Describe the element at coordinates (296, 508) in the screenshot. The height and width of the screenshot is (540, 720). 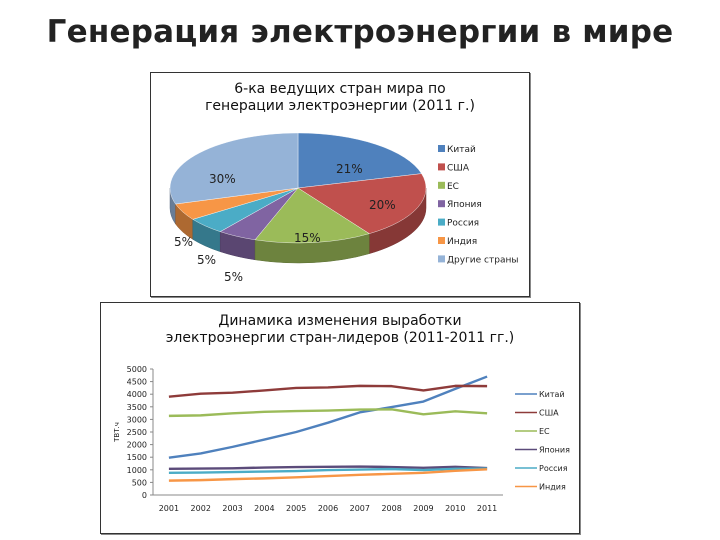
I see `x-tick-label: 2005` at that location.